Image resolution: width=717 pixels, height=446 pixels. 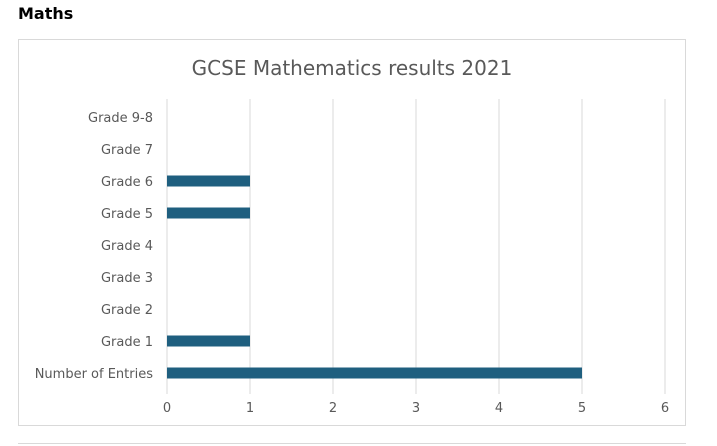 I want to click on x-tick-label-4: 4, so click(x=499, y=408).